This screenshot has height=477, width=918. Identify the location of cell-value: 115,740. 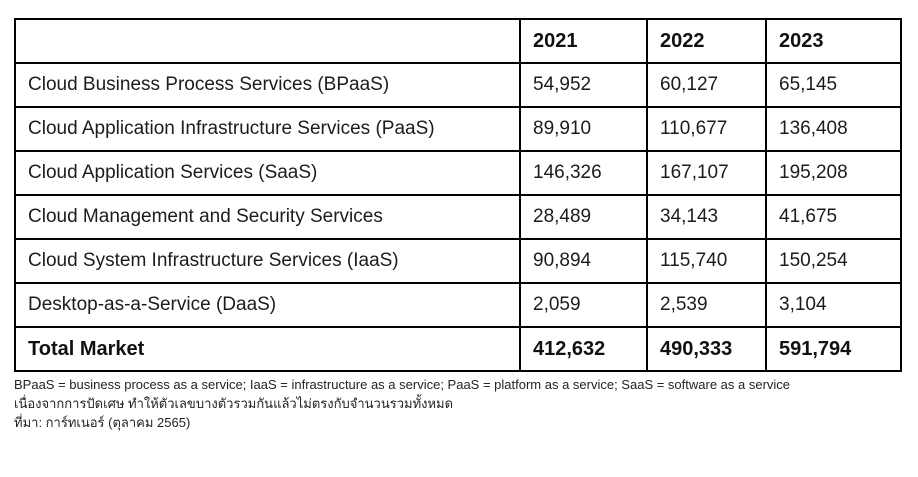
(706, 261).